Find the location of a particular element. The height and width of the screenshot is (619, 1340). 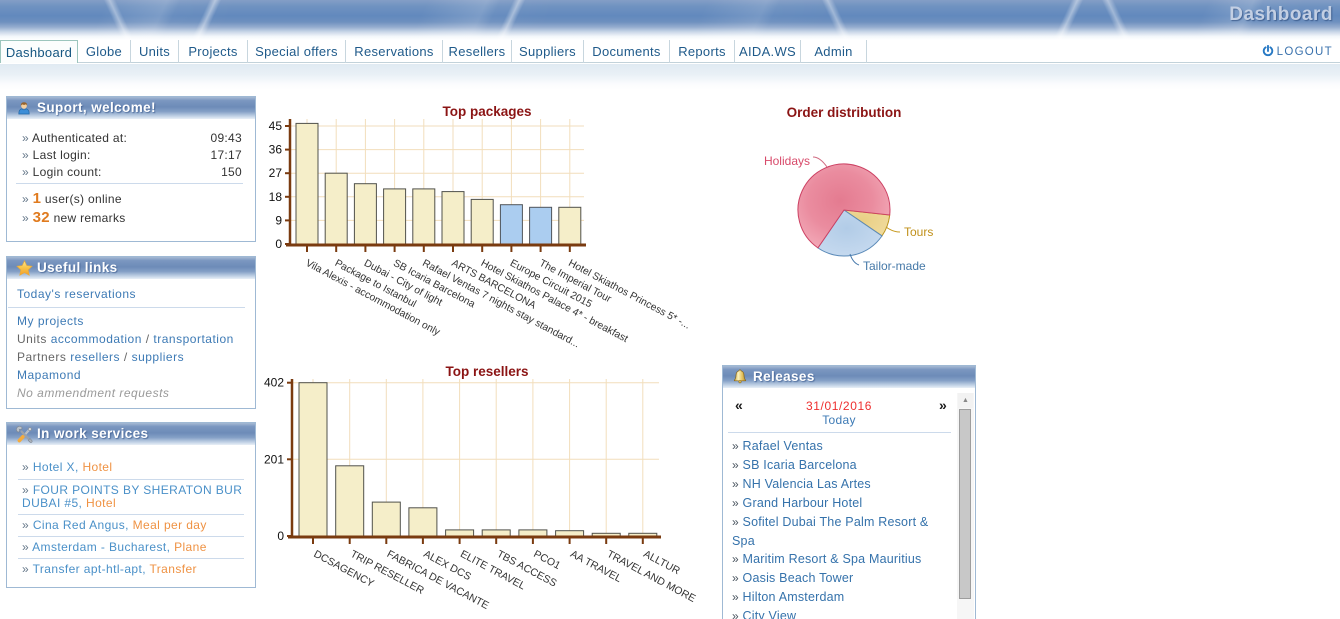

svg-text: Tailor-made is located at coordinates (894, 266).